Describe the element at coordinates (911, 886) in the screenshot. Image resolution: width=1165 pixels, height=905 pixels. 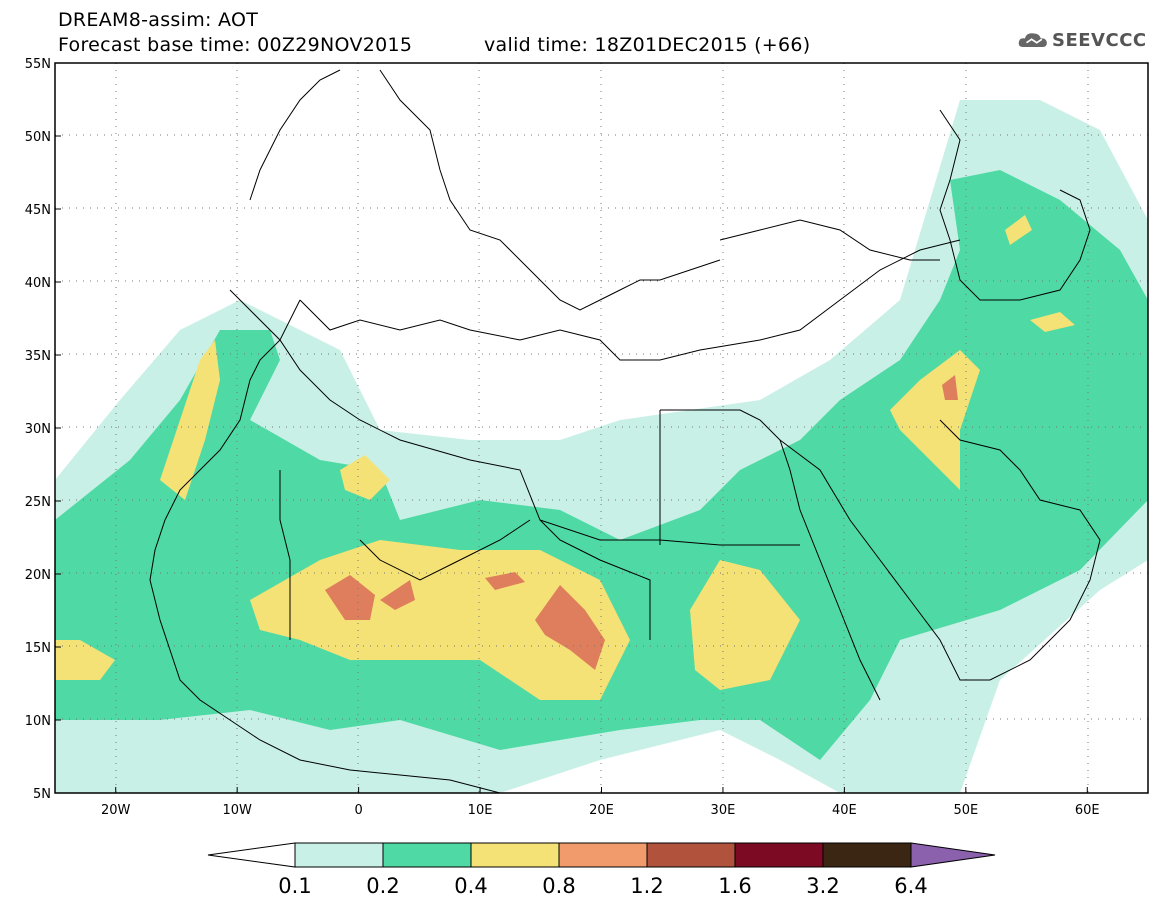
I see `colorbar-label: 6.4` at that location.